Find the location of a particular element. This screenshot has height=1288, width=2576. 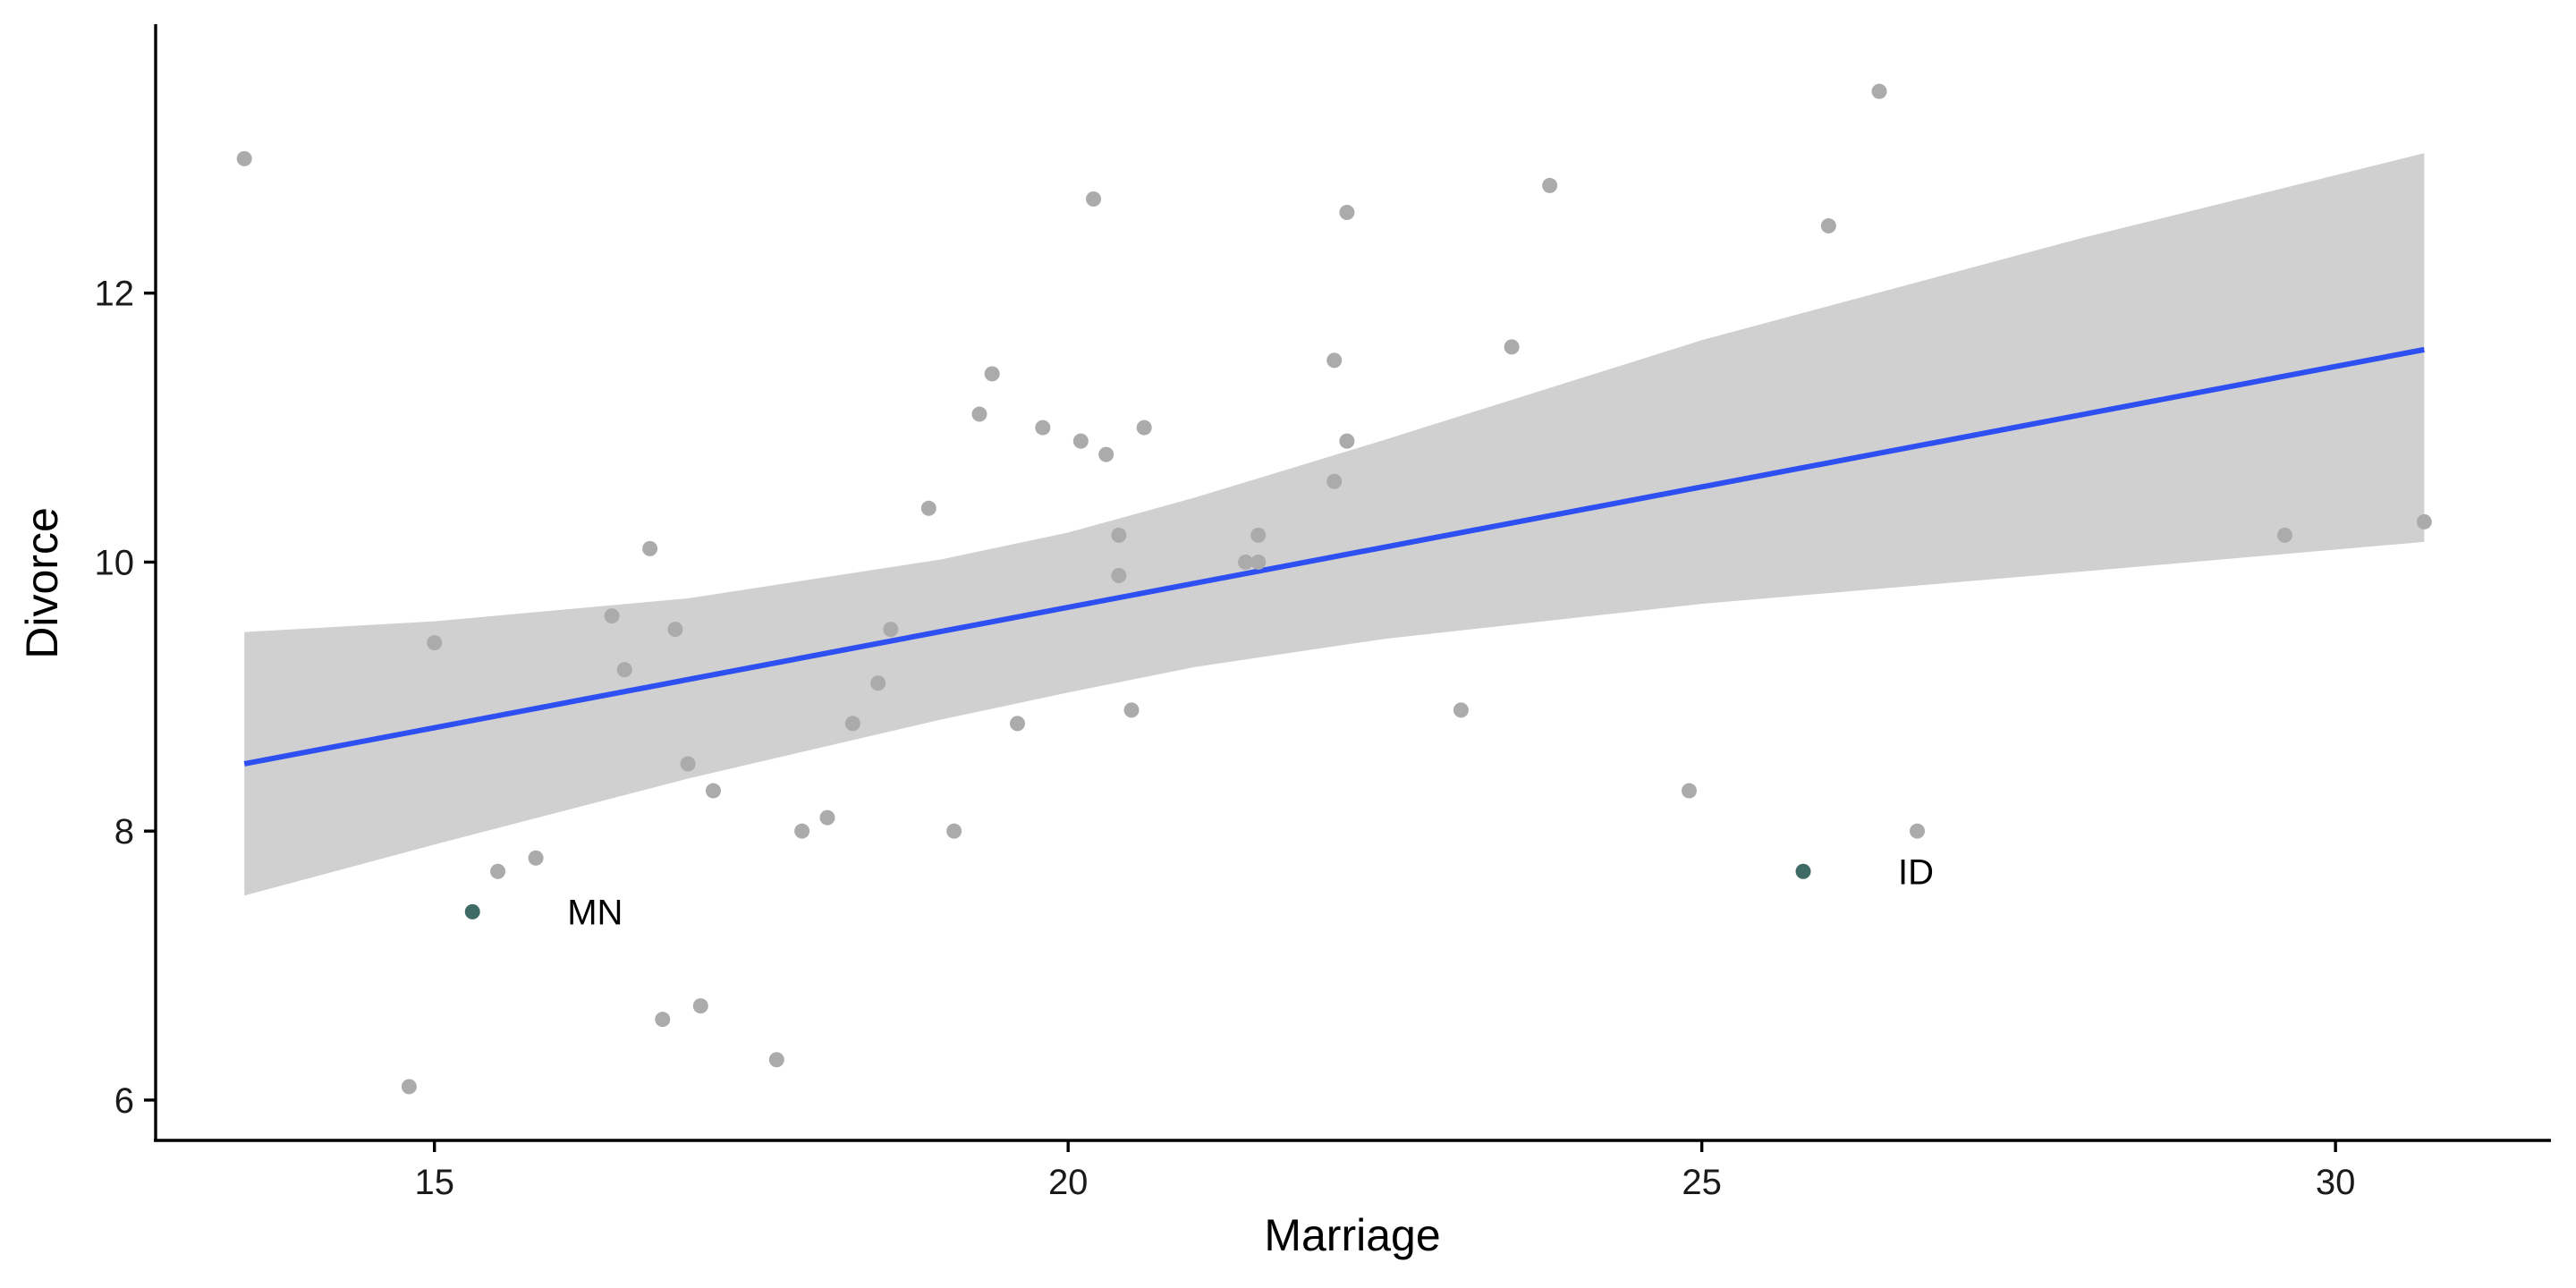

highlighted-point-mn is located at coordinates (472, 911).